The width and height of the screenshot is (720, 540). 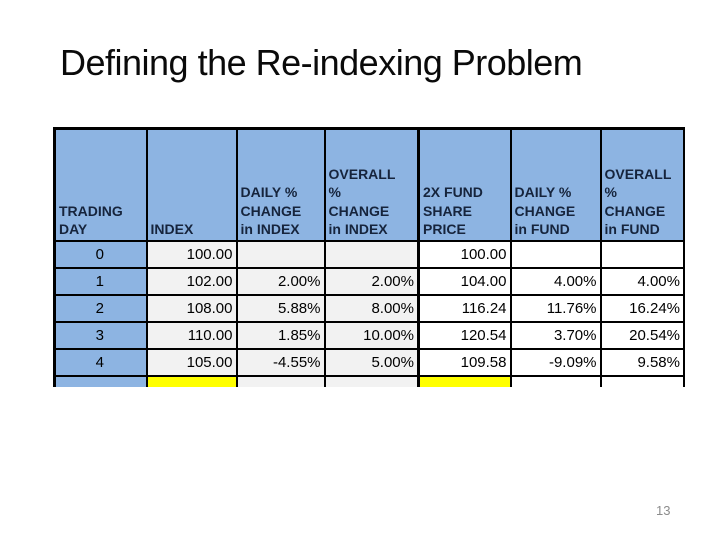 I want to click on day-cell: 2, so click(x=100, y=308).